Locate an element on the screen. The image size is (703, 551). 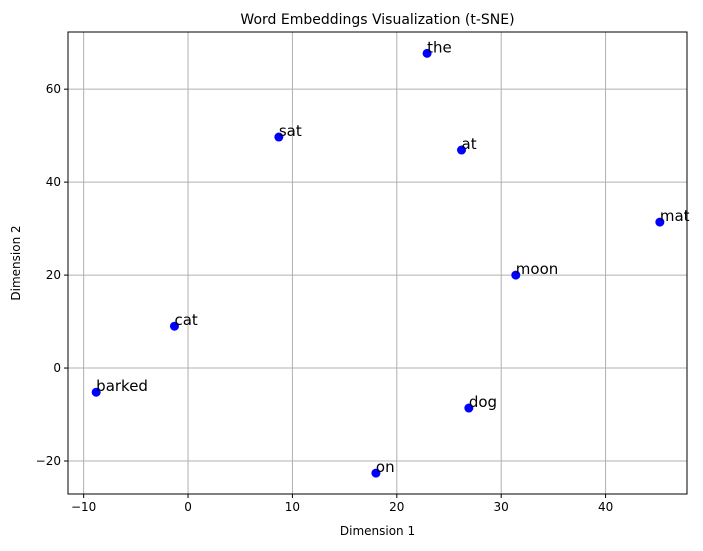
point-cat is located at coordinates (174, 326).